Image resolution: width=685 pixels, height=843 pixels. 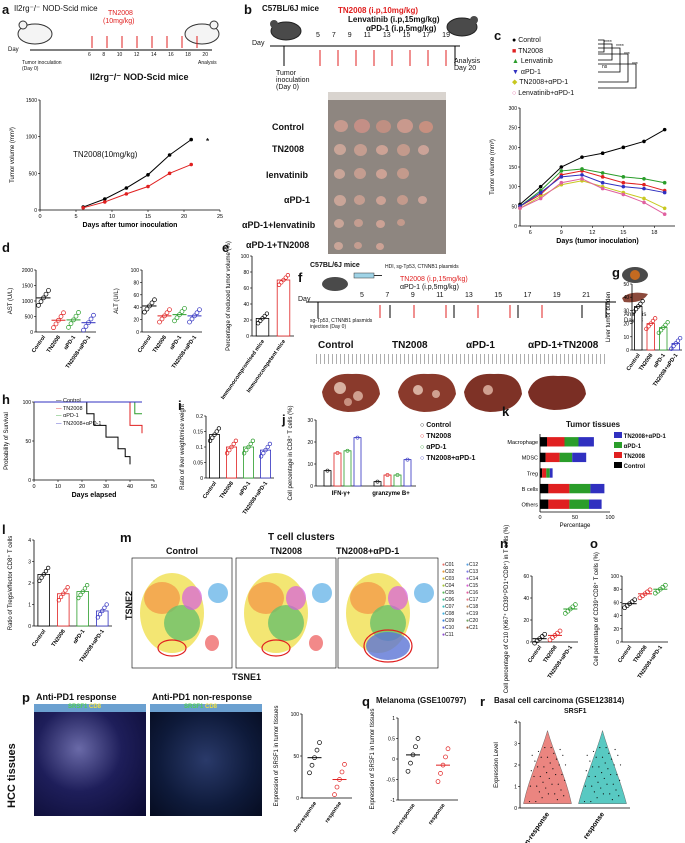 What do you see at coordinates (434, 279) in the screenshot?
I see `treat1-f: TN2008 (i.p,15mg/kg)` at bounding box center [434, 279].